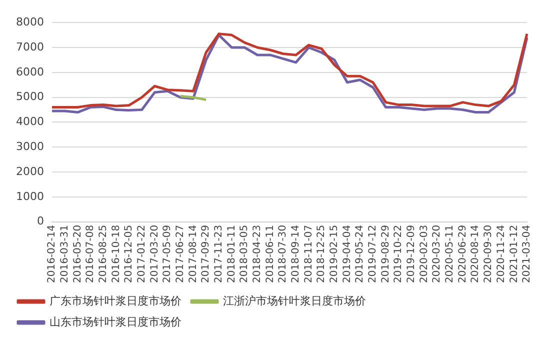 The width and height of the screenshot is (550, 346). I want to click on x-tick-label: 2018-03-05, so click(244, 254).